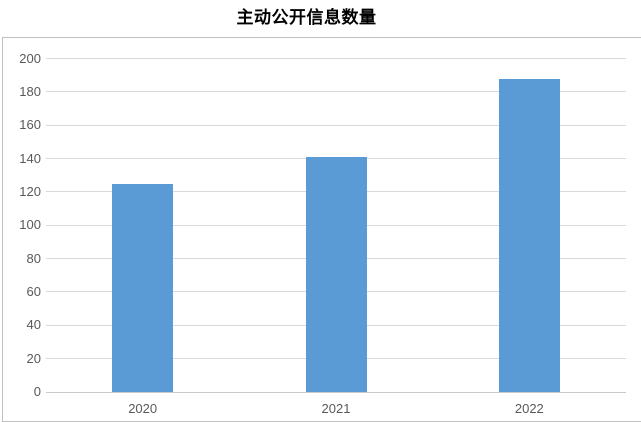 The width and height of the screenshot is (641, 422). Describe the element at coordinates (30, 191) in the screenshot. I see `y-axis-tick-label: 120` at that location.